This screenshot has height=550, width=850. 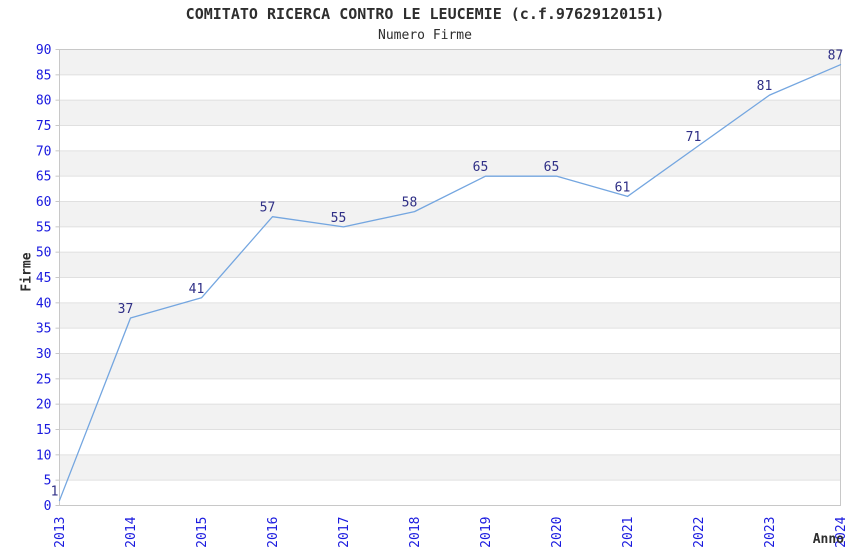 I want to click on x-tick-label: 2015, so click(x=202, y=532).